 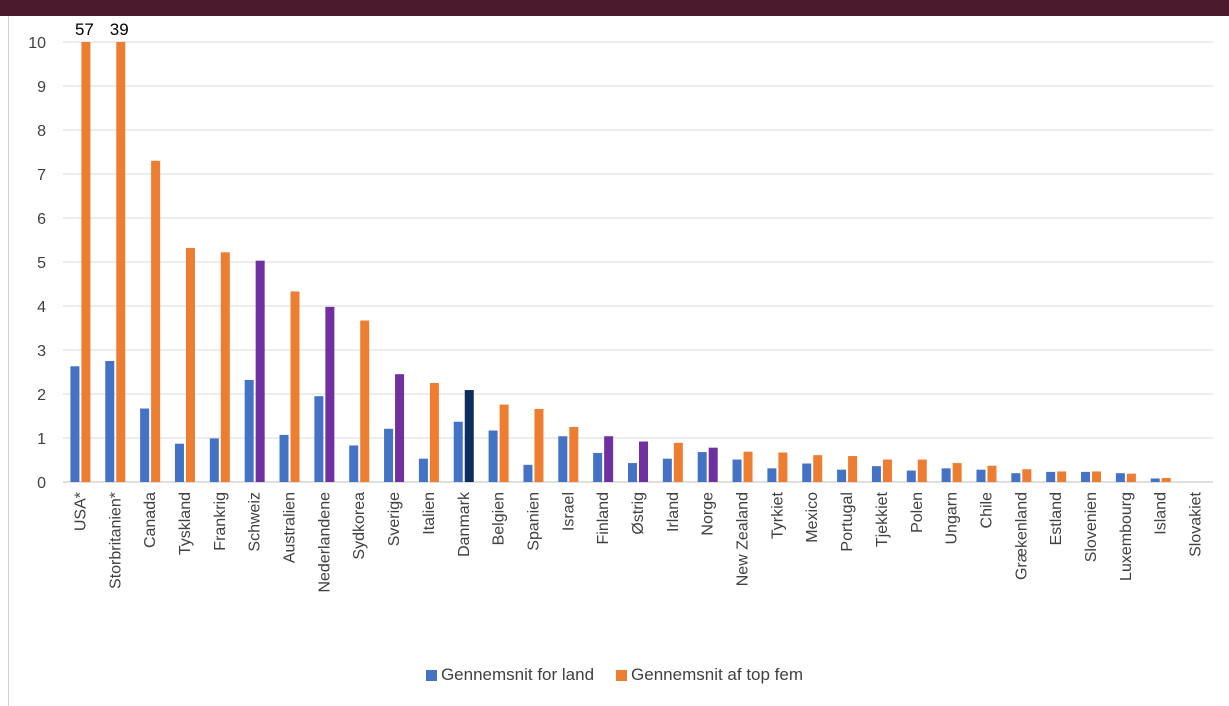 What do you see at coordinates (603, 518) in the screenshot?
I see `x-tick-label: Finland` at bounding box center [603, 518].